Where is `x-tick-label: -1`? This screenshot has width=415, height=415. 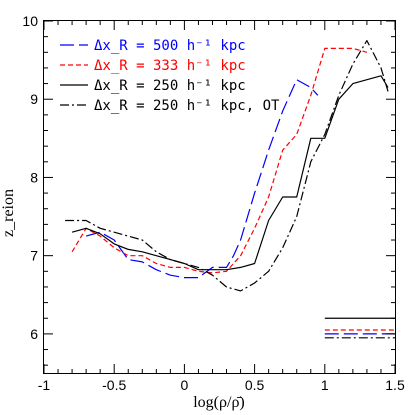 x-tick-label: -1 is located at coordinates (44, 385).